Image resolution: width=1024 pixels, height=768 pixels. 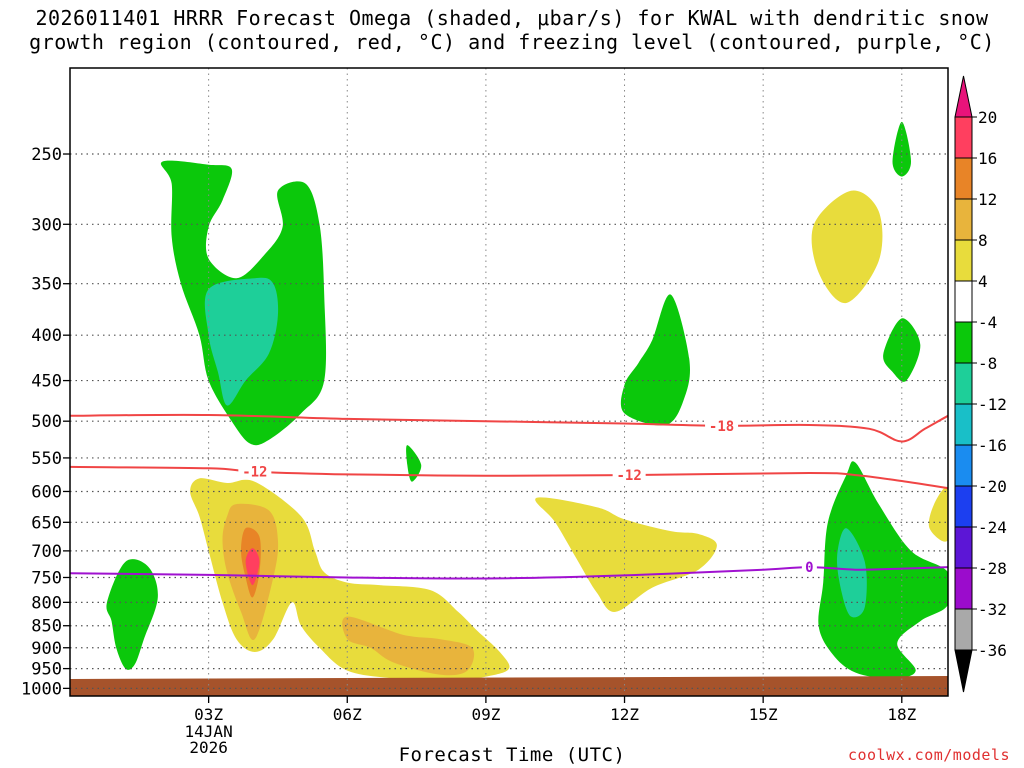 I want to click on y-tick-label-550: 550, so click(x=46, y=459).